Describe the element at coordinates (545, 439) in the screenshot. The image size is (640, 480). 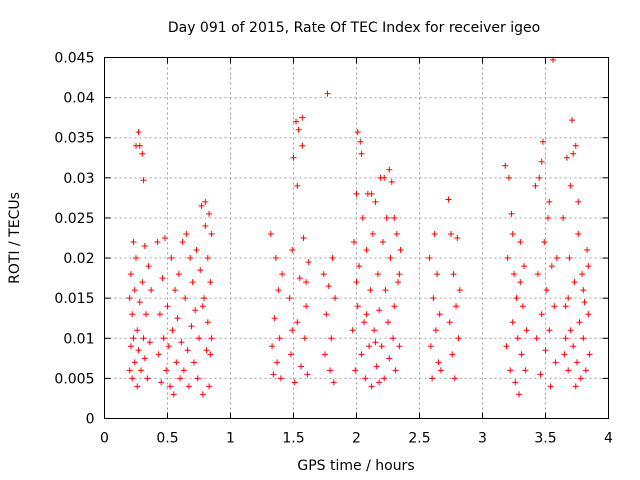
I see `x-tick-label: 3.5` at that location.